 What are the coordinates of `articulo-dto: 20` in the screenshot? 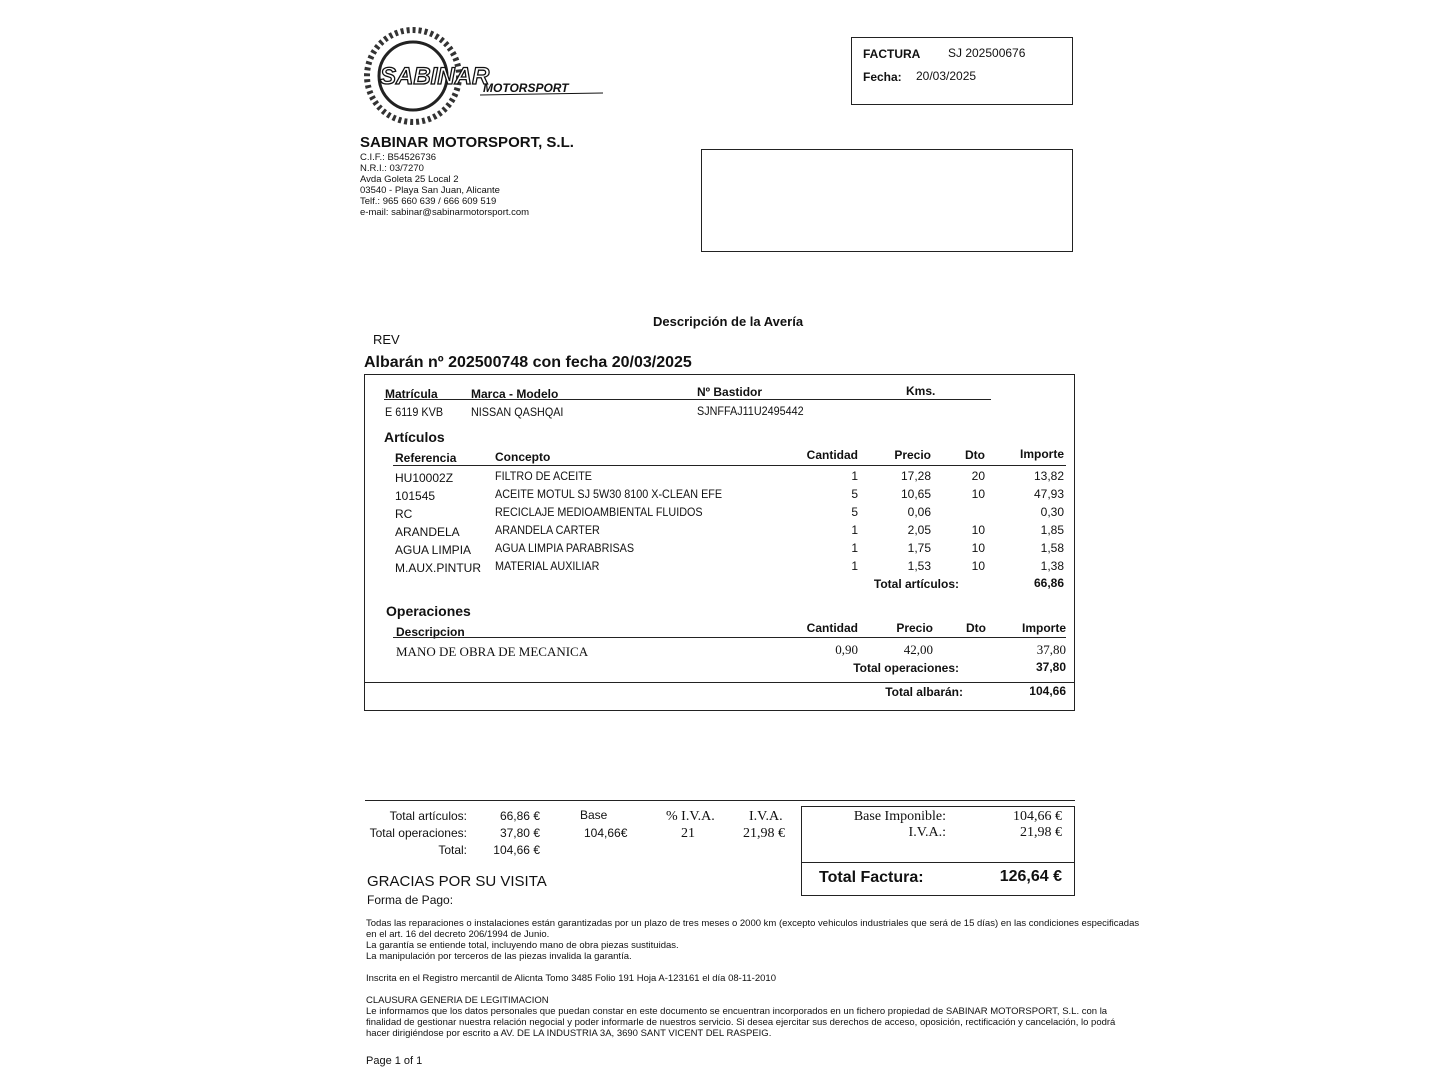 It's located at (978, 476).